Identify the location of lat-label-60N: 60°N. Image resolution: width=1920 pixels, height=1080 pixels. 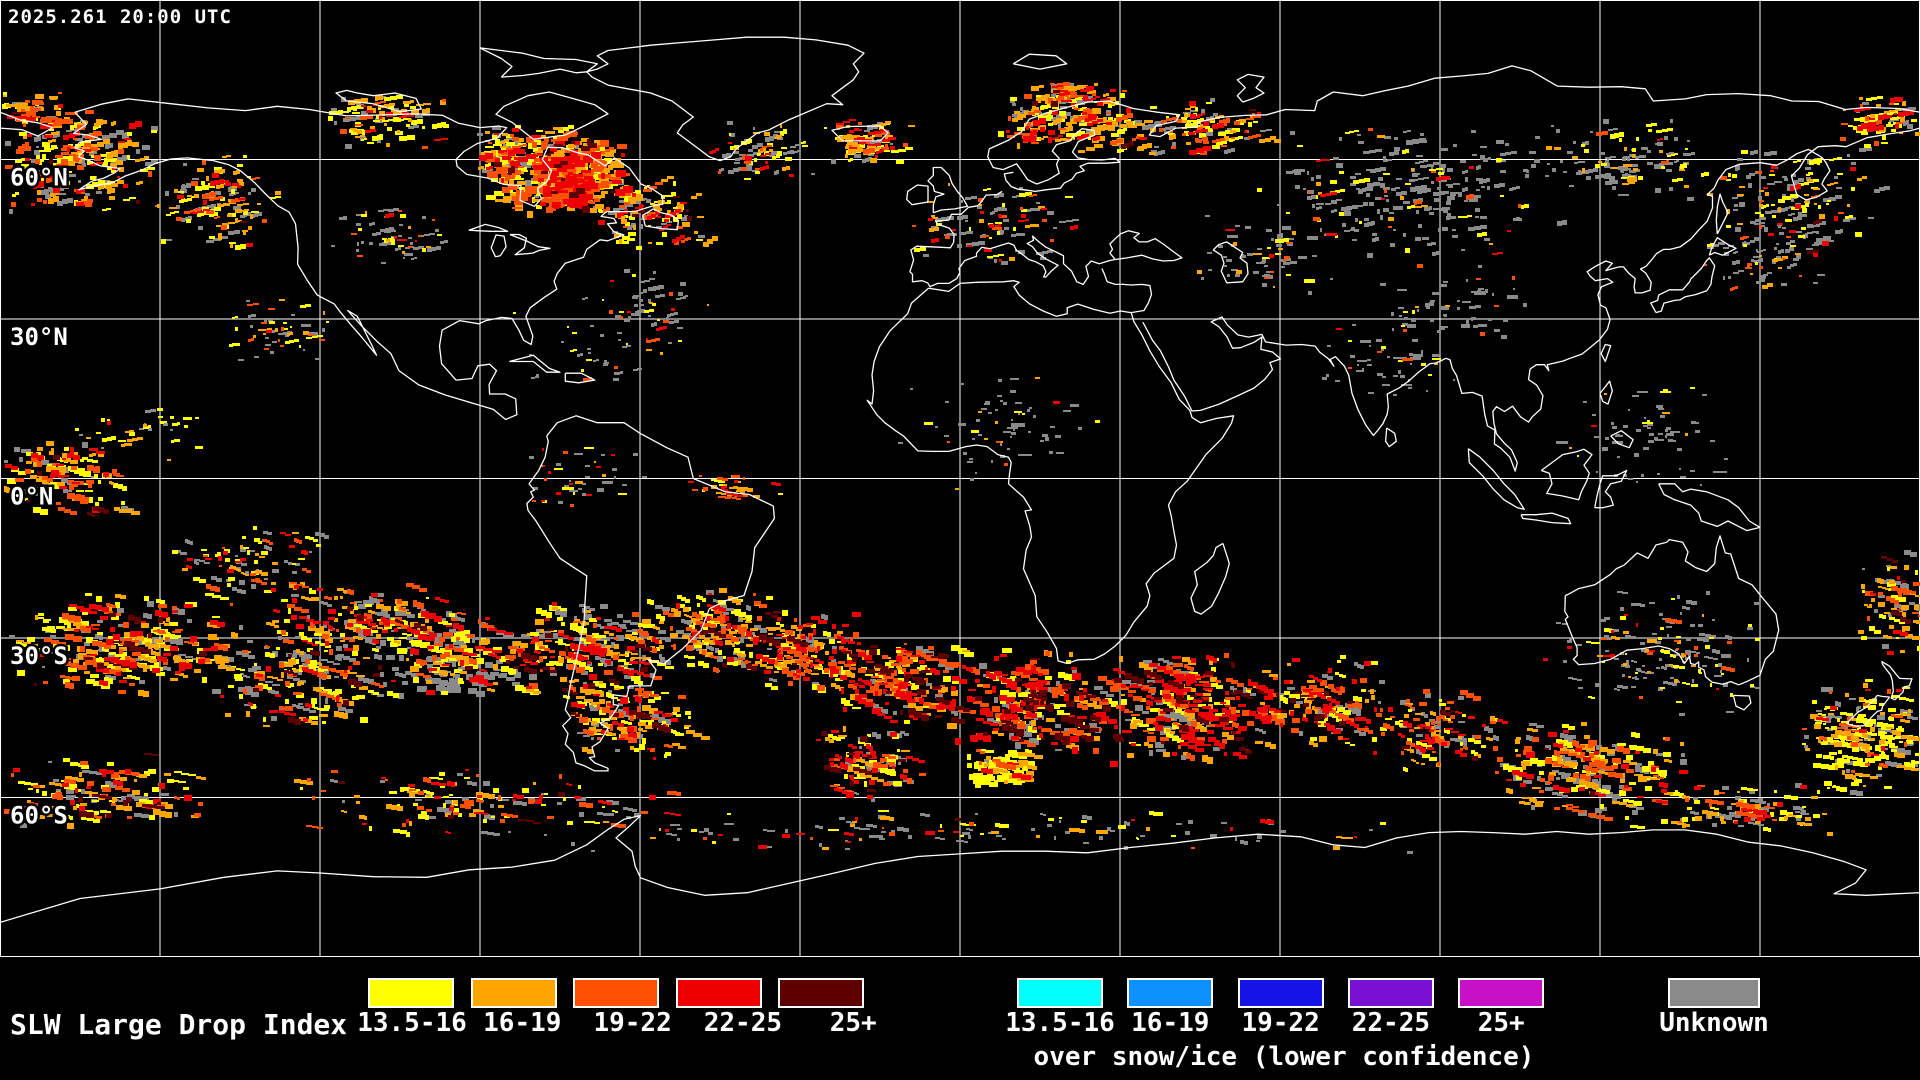
(39, 178).